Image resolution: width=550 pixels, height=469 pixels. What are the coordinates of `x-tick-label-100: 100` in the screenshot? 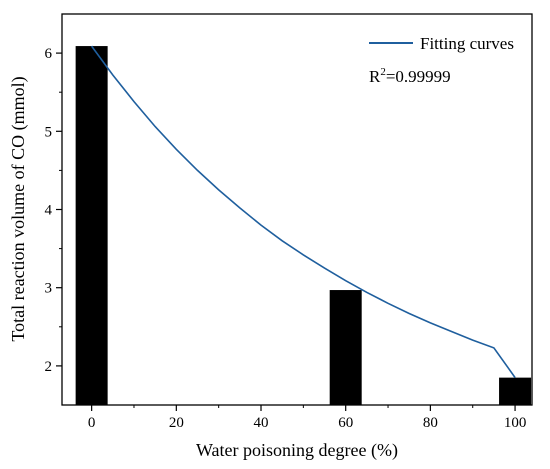 It's located at (515, 423).